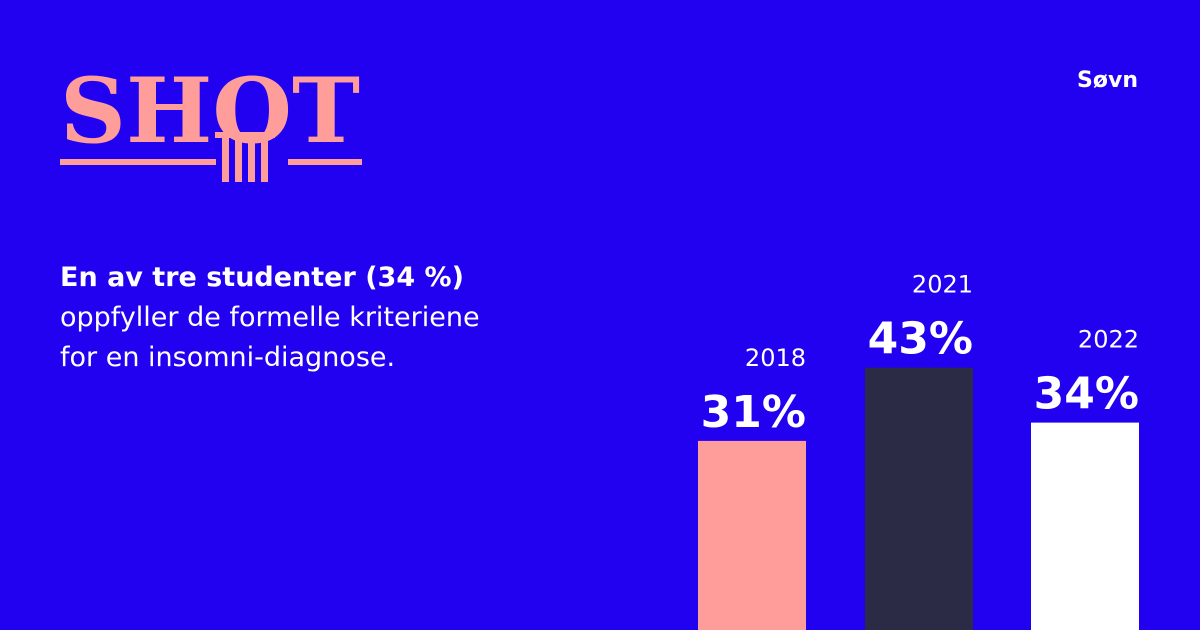 This screenshot has width=1200, height=630. I want to click on headline-line-2: oppfyller de formelle kriteriene, so click(270, 317).